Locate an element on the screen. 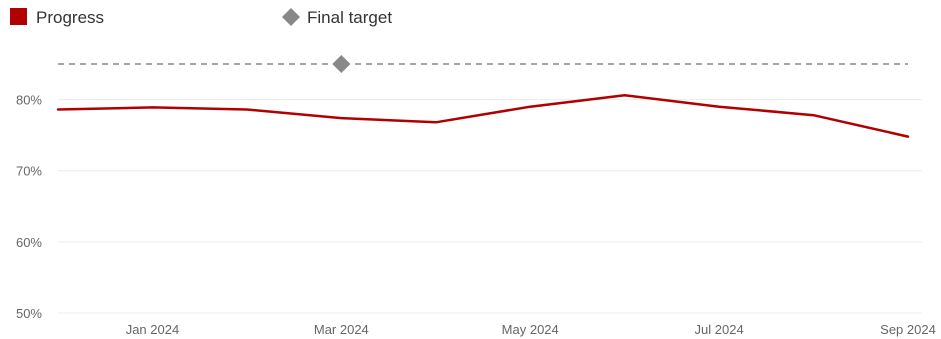 The width and height of the screenshot is (941, 339). target-layer is located at coordinates (483, 64).